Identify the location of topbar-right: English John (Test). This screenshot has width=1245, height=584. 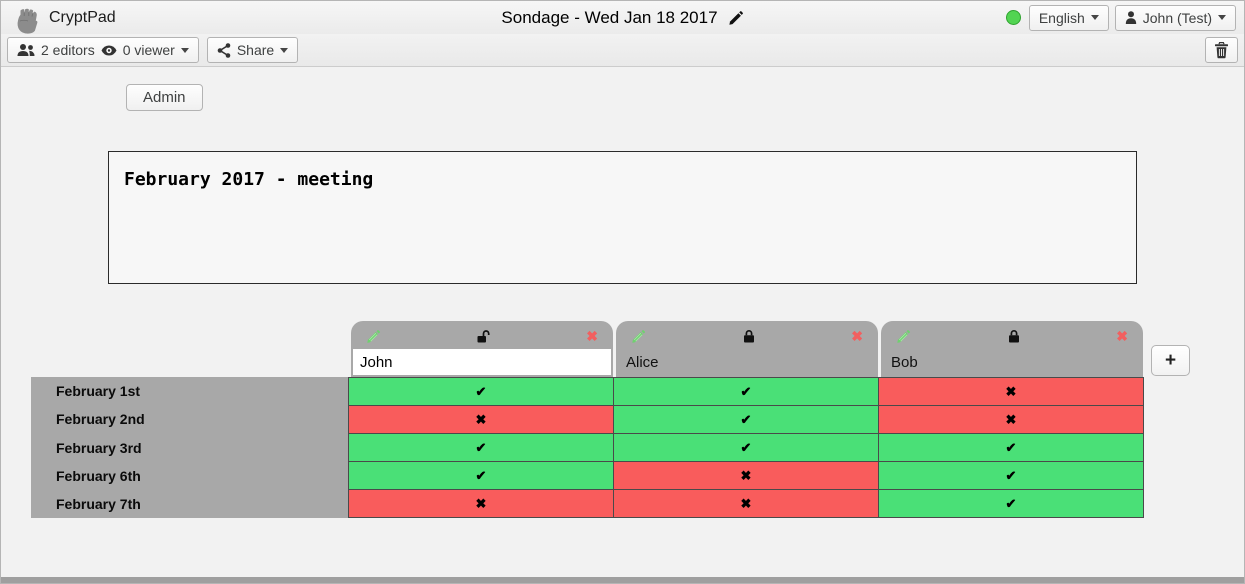
(1124, 17).